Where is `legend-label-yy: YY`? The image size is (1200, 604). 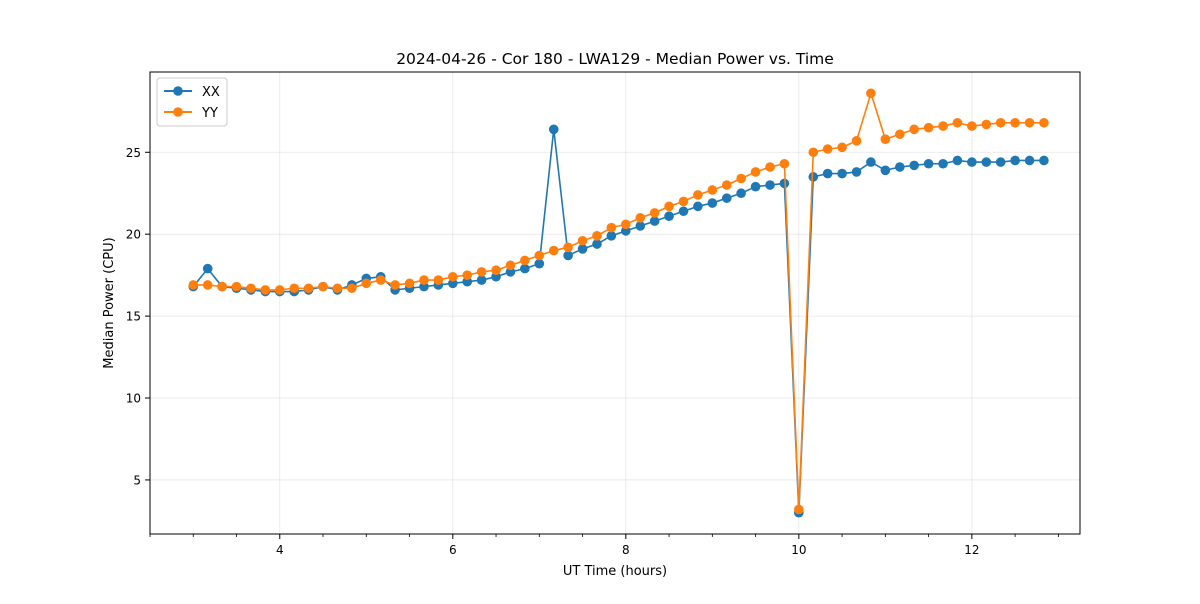
legend-label-yy: YY is located at coordinates (209, 113).